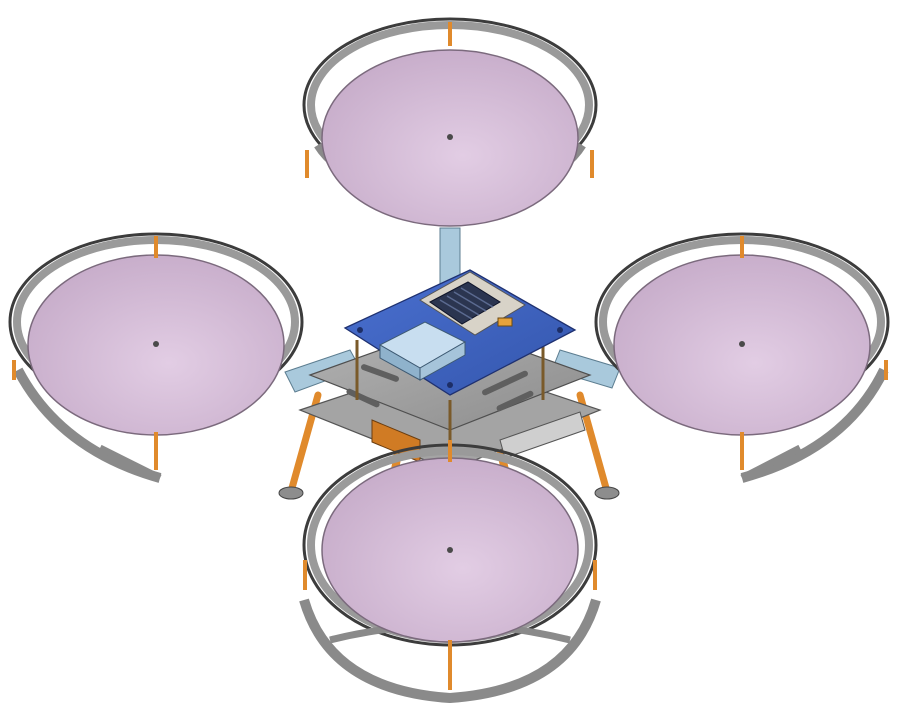 The image size is (906, 706). I want to click on foot-left, so click(291, 493).